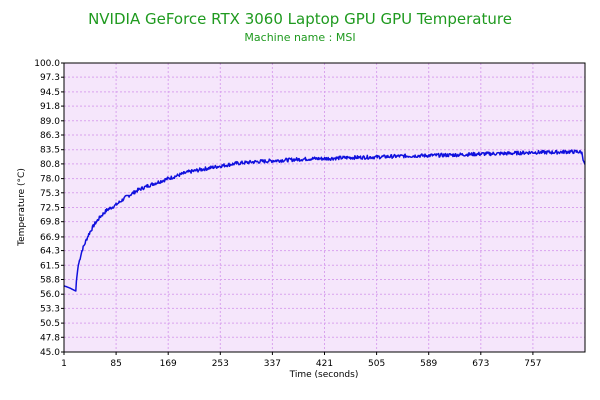  I want to click on x-tick-label: 169, so click(168, 364).